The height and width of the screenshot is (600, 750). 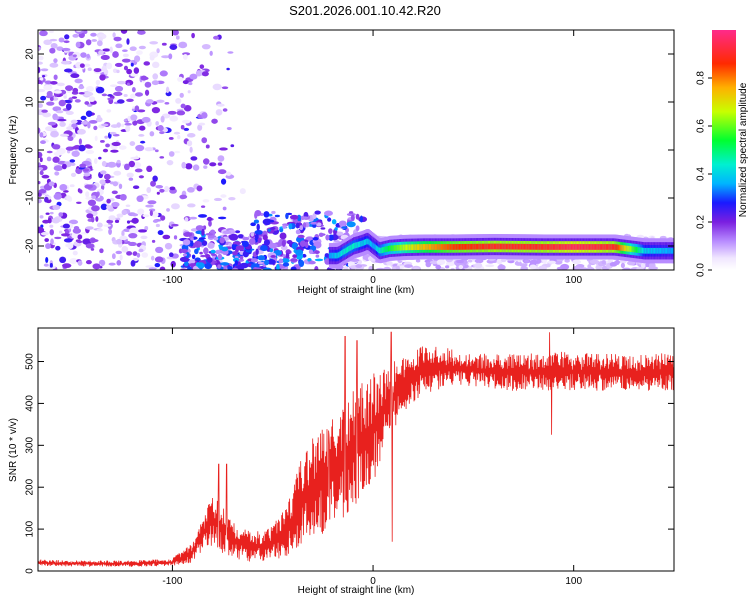 What do you see at coordinates (13, 450) in the screenshot?
I see `snr-y-label: SNR (10 * v/v)` at bounding box center [13, 450].